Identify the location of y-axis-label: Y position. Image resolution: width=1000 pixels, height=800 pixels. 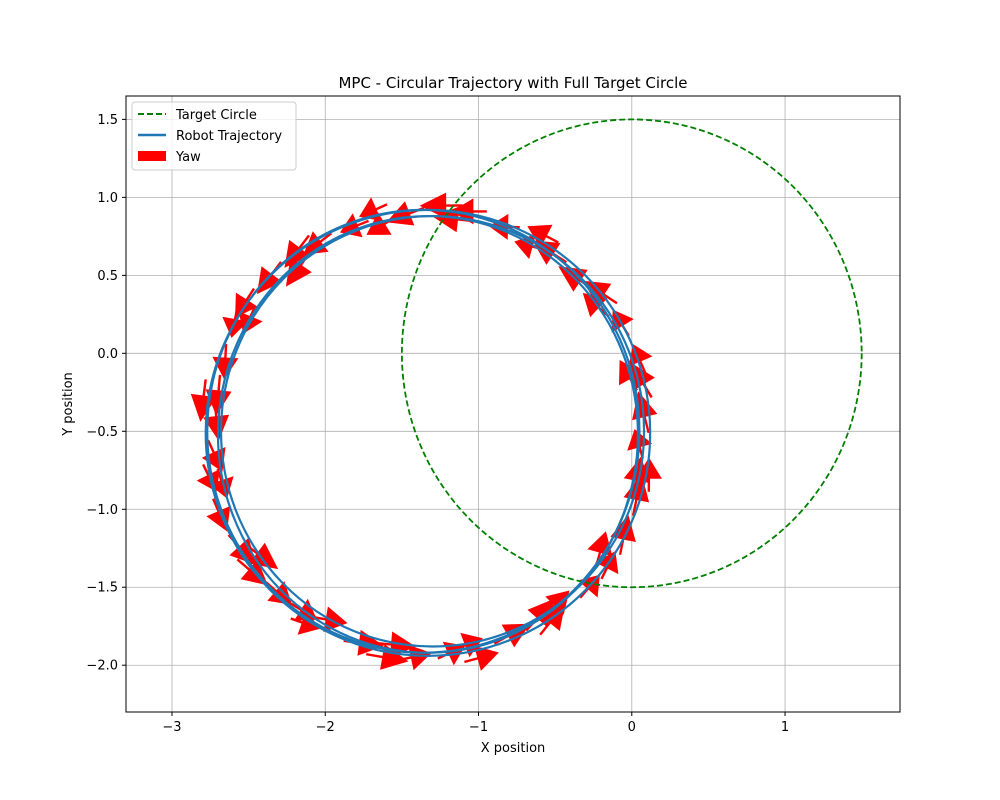
(68, 404).